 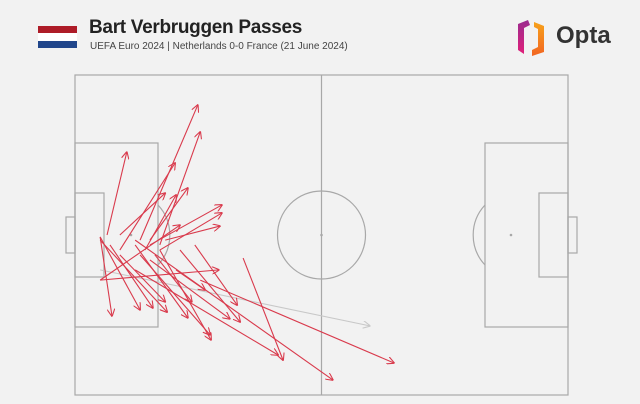 What do you see at coordinates (70, 235) in the screenshot?
I see `left-goal` at bounding box center [70, 235].